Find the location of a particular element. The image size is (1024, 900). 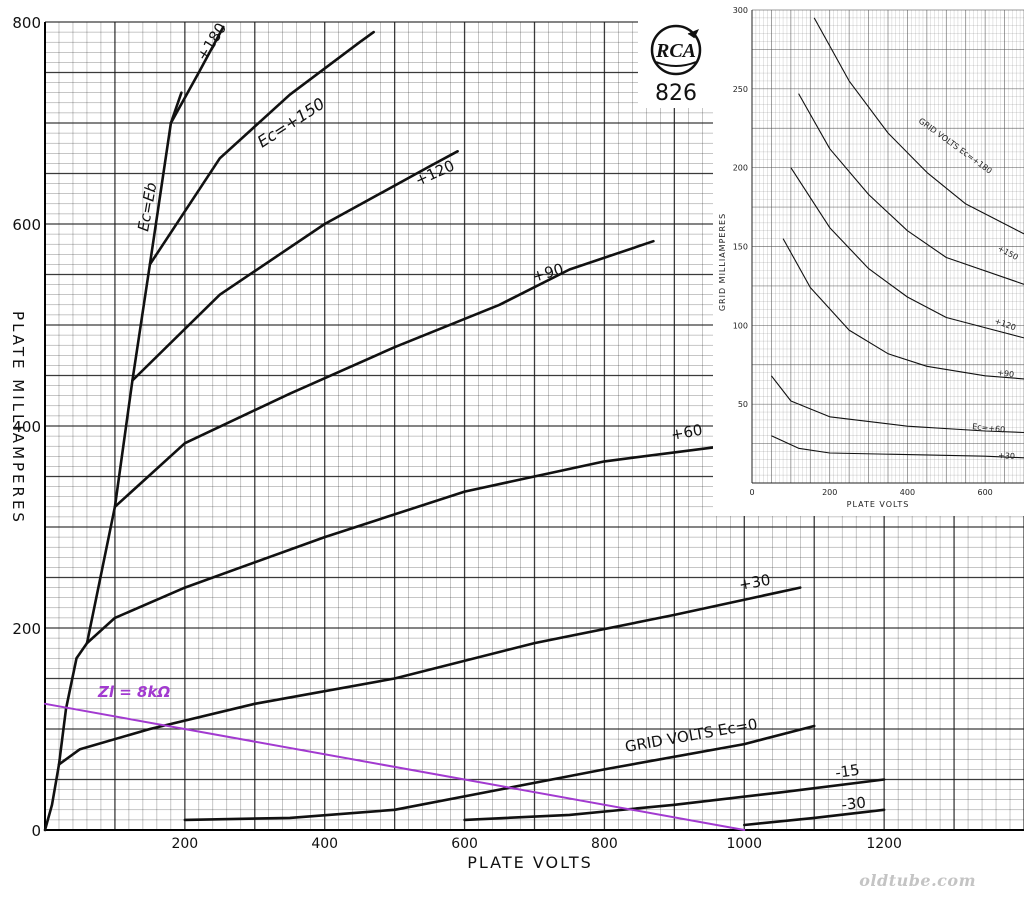

main-x-tick-label: 400 is located at coordinates (324, 844).